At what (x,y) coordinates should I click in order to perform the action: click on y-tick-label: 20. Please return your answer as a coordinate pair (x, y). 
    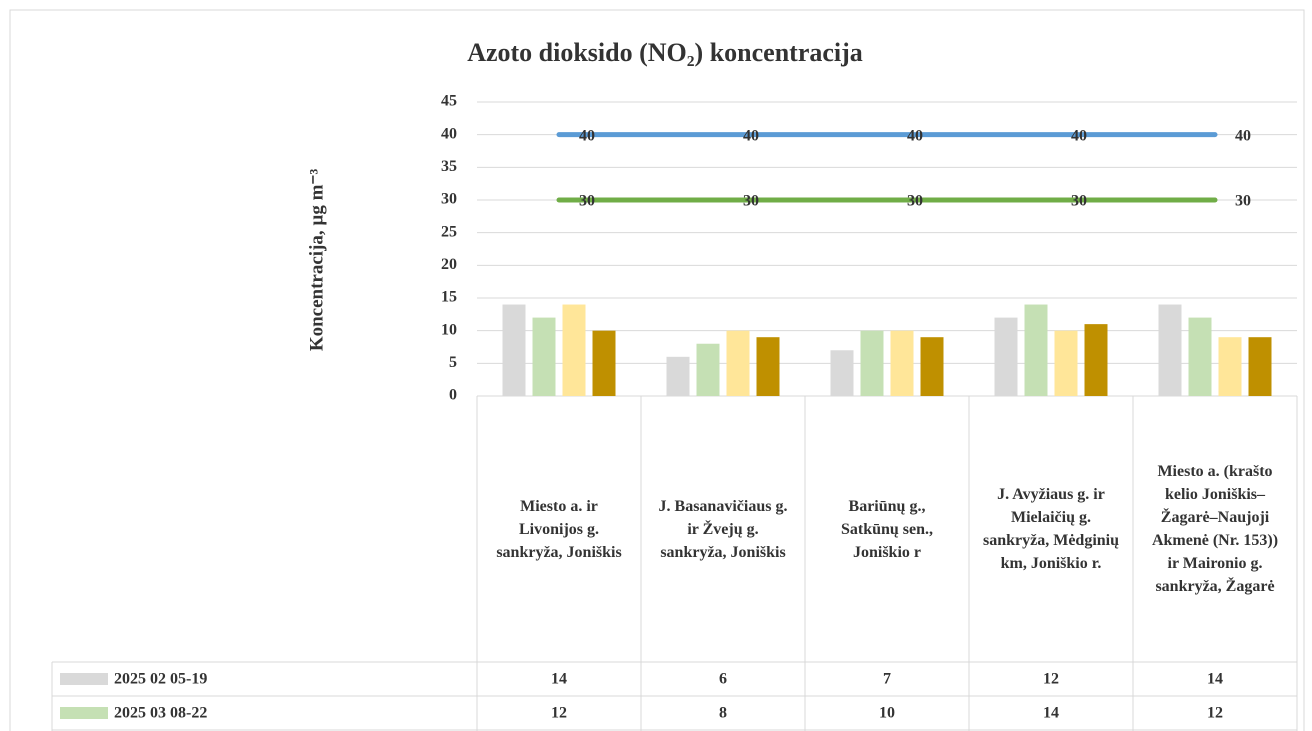
    Looking at the image, I should click on (449, 264).